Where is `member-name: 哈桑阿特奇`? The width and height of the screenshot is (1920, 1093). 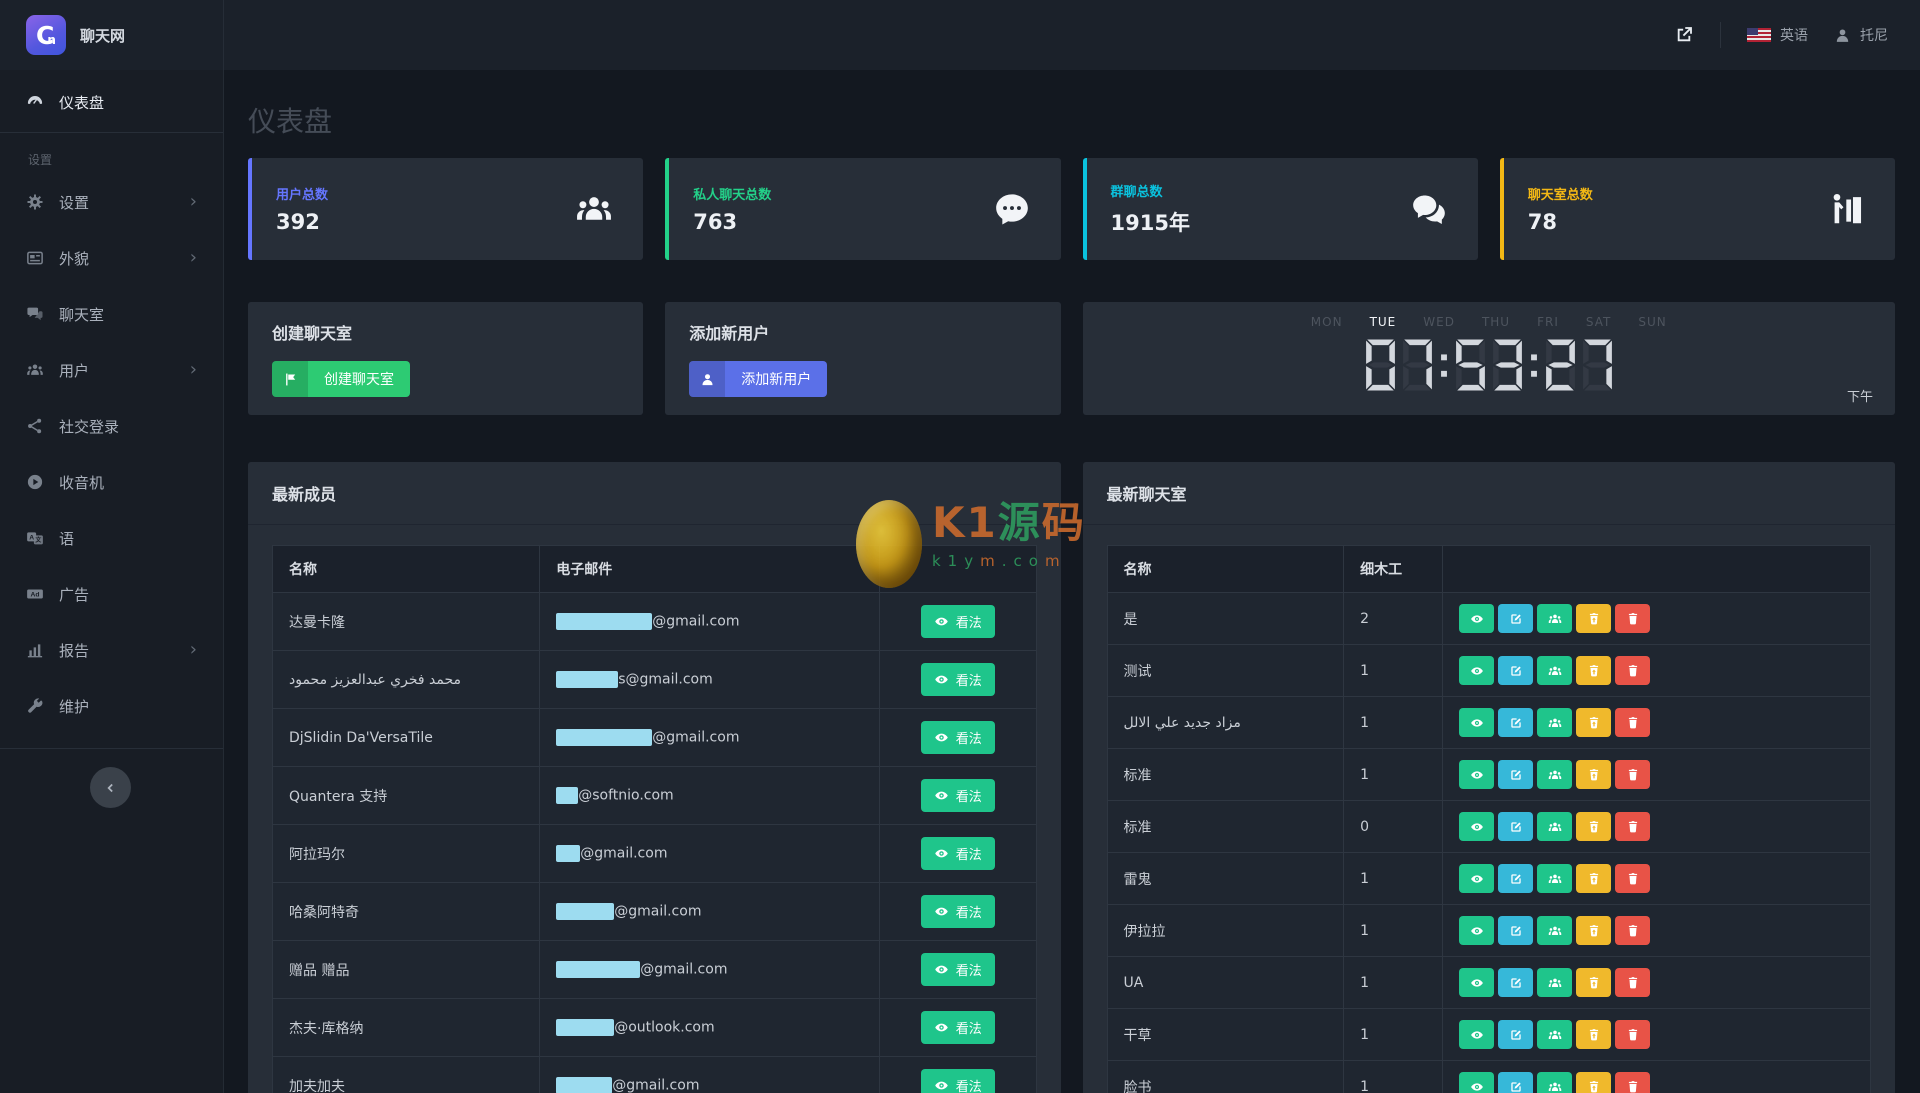
member-name: 哈桑阿特奇 is located at coordinates (406, 911).